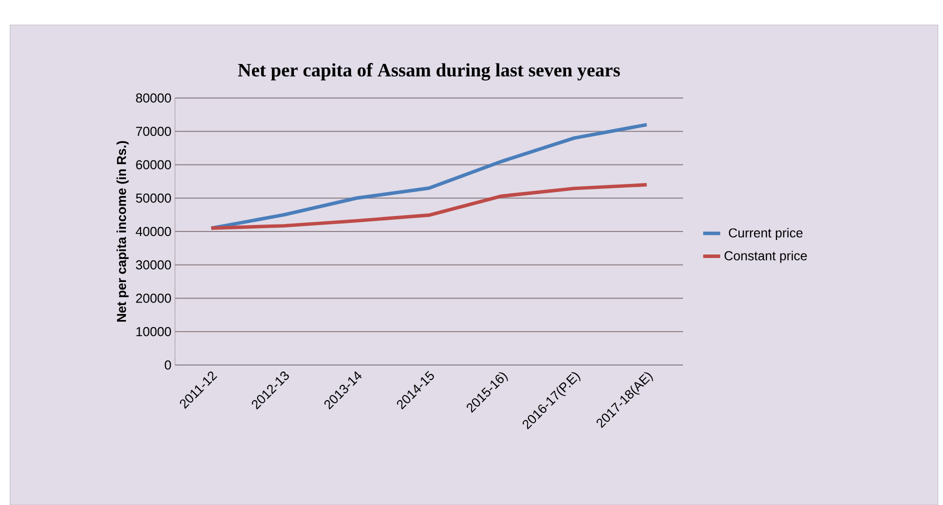 The image size is (943, 505). What do you see at coordinates (153, 298) in the screenshot?
I see `y-tick-label: 20000` at bounding box center [153, 298].